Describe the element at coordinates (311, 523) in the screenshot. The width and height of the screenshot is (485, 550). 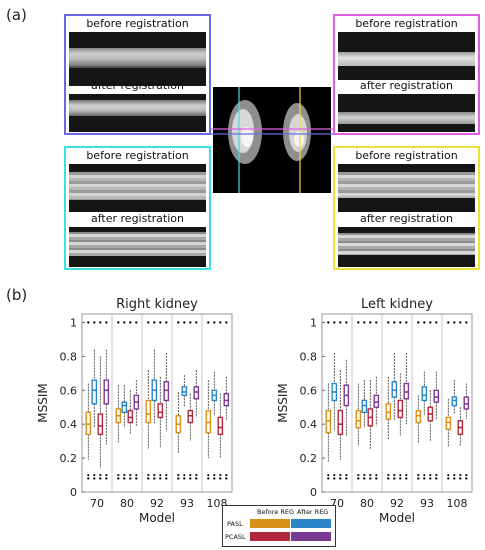
I see `legend-swatch-pasl-after` at that location.